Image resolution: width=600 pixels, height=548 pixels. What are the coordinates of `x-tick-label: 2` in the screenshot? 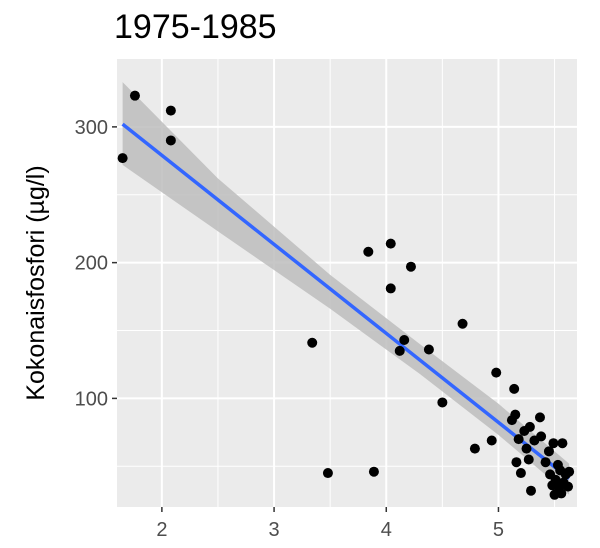 It's located at (161, 530).